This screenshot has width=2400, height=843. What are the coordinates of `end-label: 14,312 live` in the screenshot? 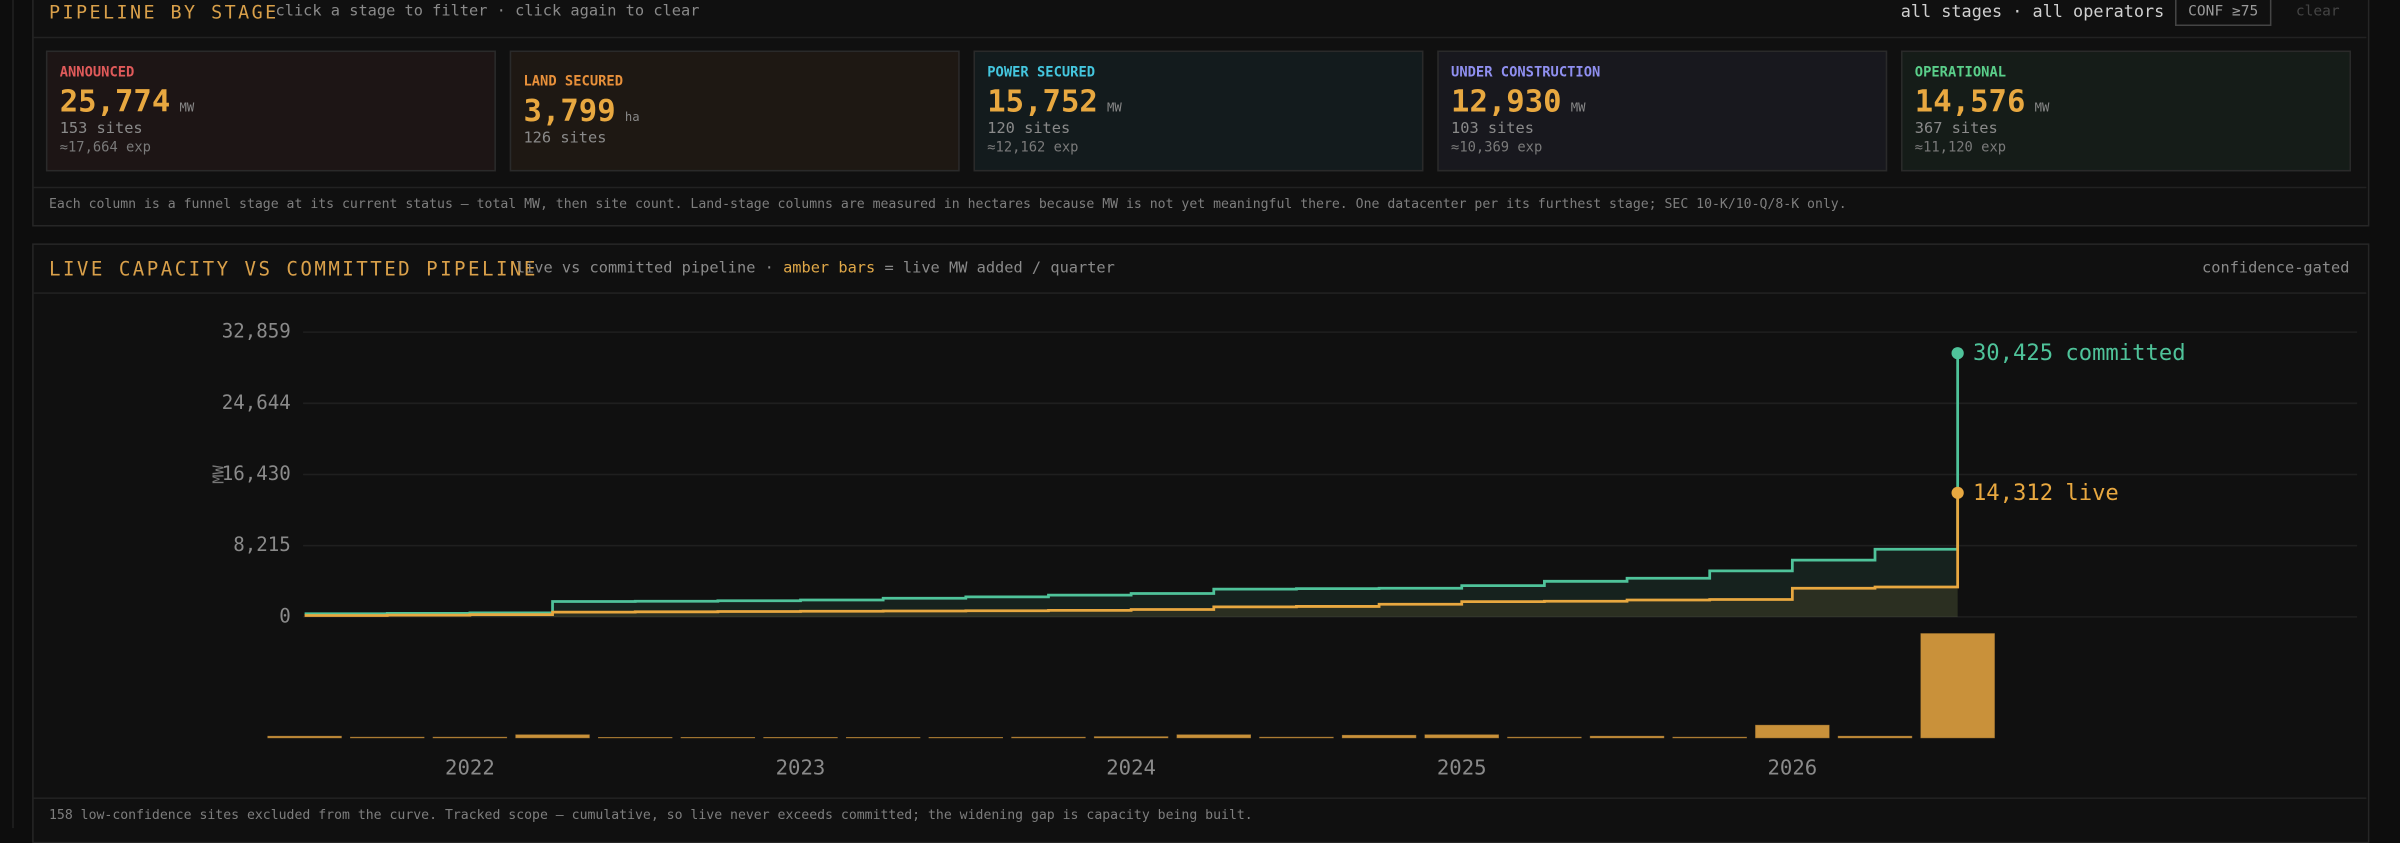 It's located at (2046, 492).